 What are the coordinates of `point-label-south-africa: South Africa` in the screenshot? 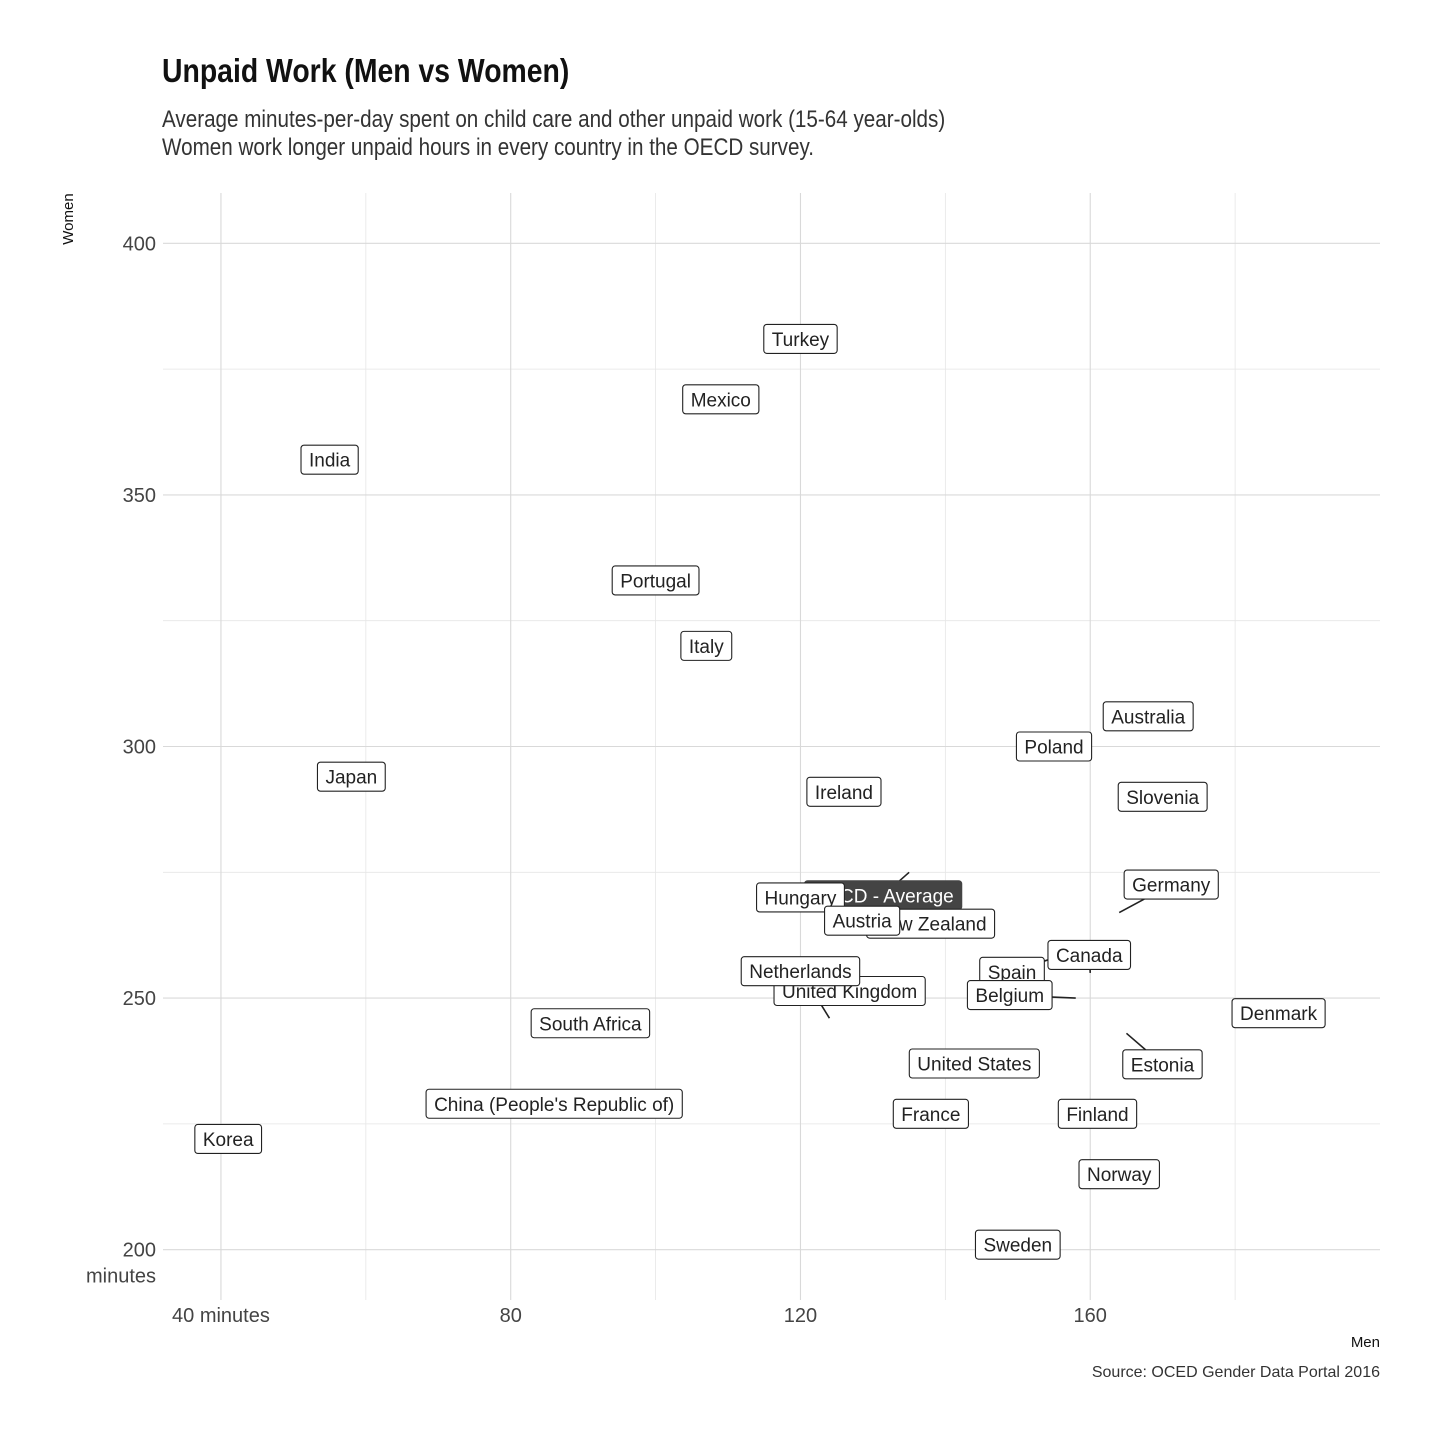 It's located at (590, 1023).